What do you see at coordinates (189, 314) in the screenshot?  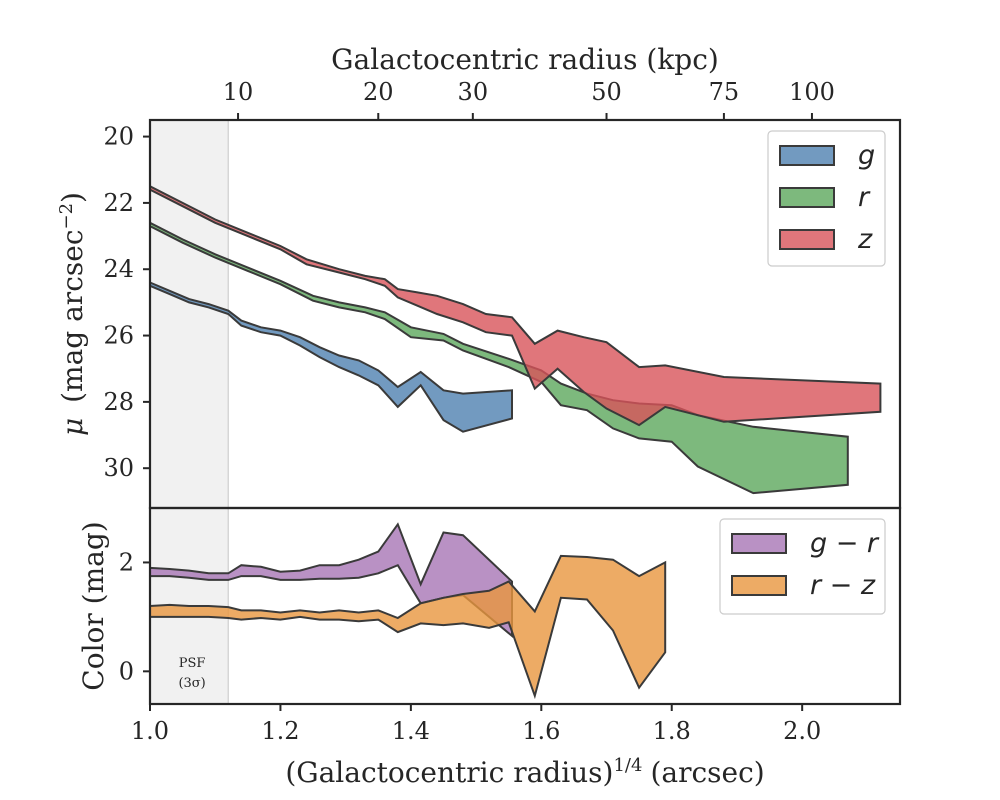 I see `psf-region-top` at bounding box center [189, 314].